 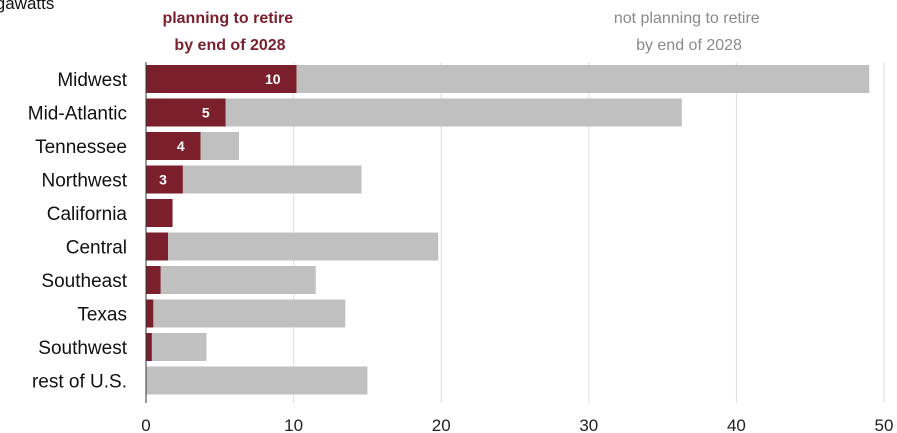 What do you see at coordinates (92, 80) in the screenshot?
I see `category-label-midwest: Midwest` at bounding box center [92, 80].